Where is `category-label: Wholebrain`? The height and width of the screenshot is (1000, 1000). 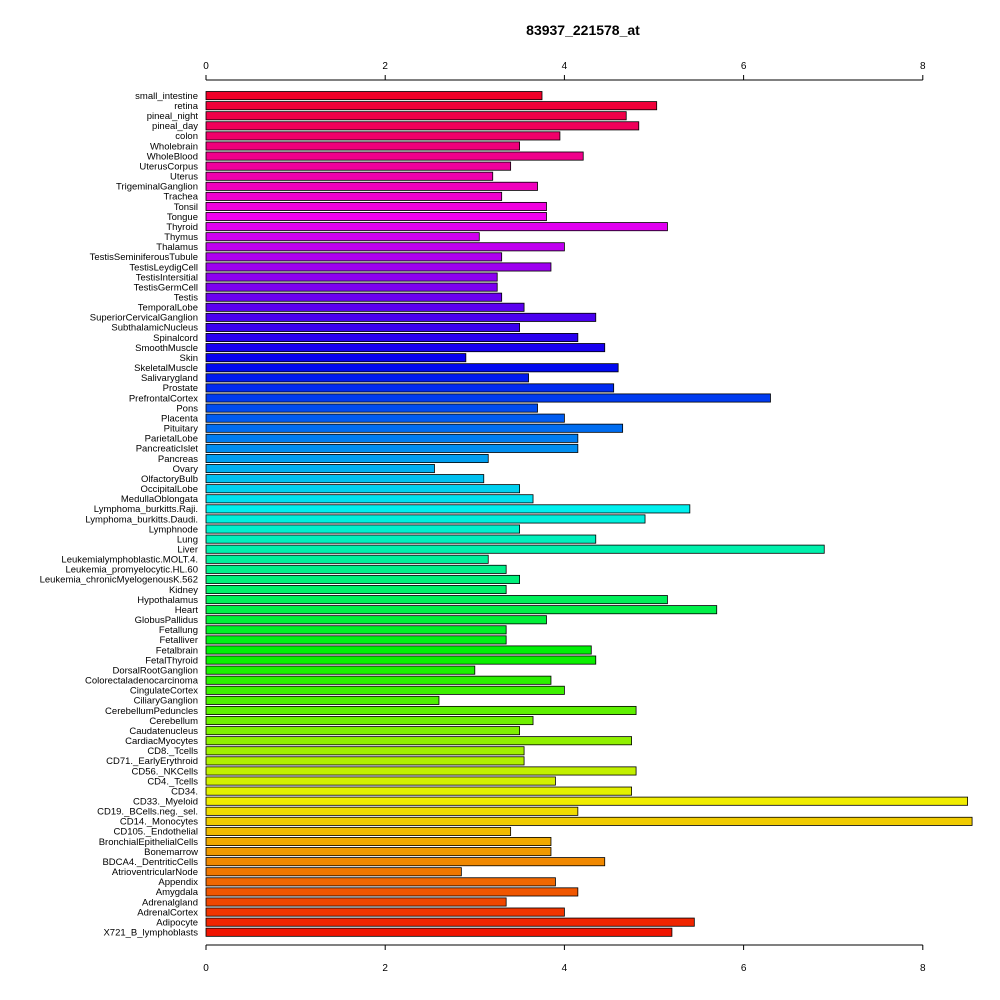
category-label: Wholebrain is located at coordinates (174, 146).